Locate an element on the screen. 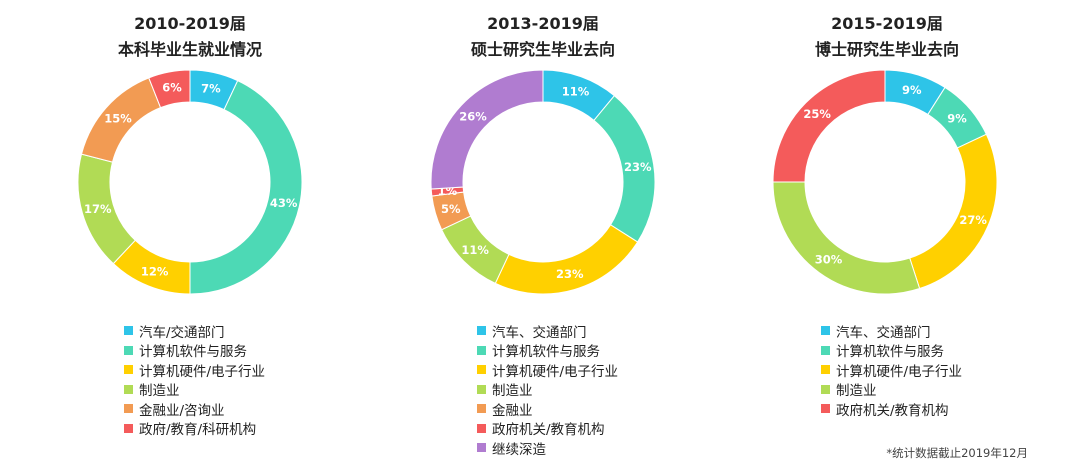 The height and width of the screenshot is (470, 1080). legend-item: 金融业 is located at coordinates (547, 409).